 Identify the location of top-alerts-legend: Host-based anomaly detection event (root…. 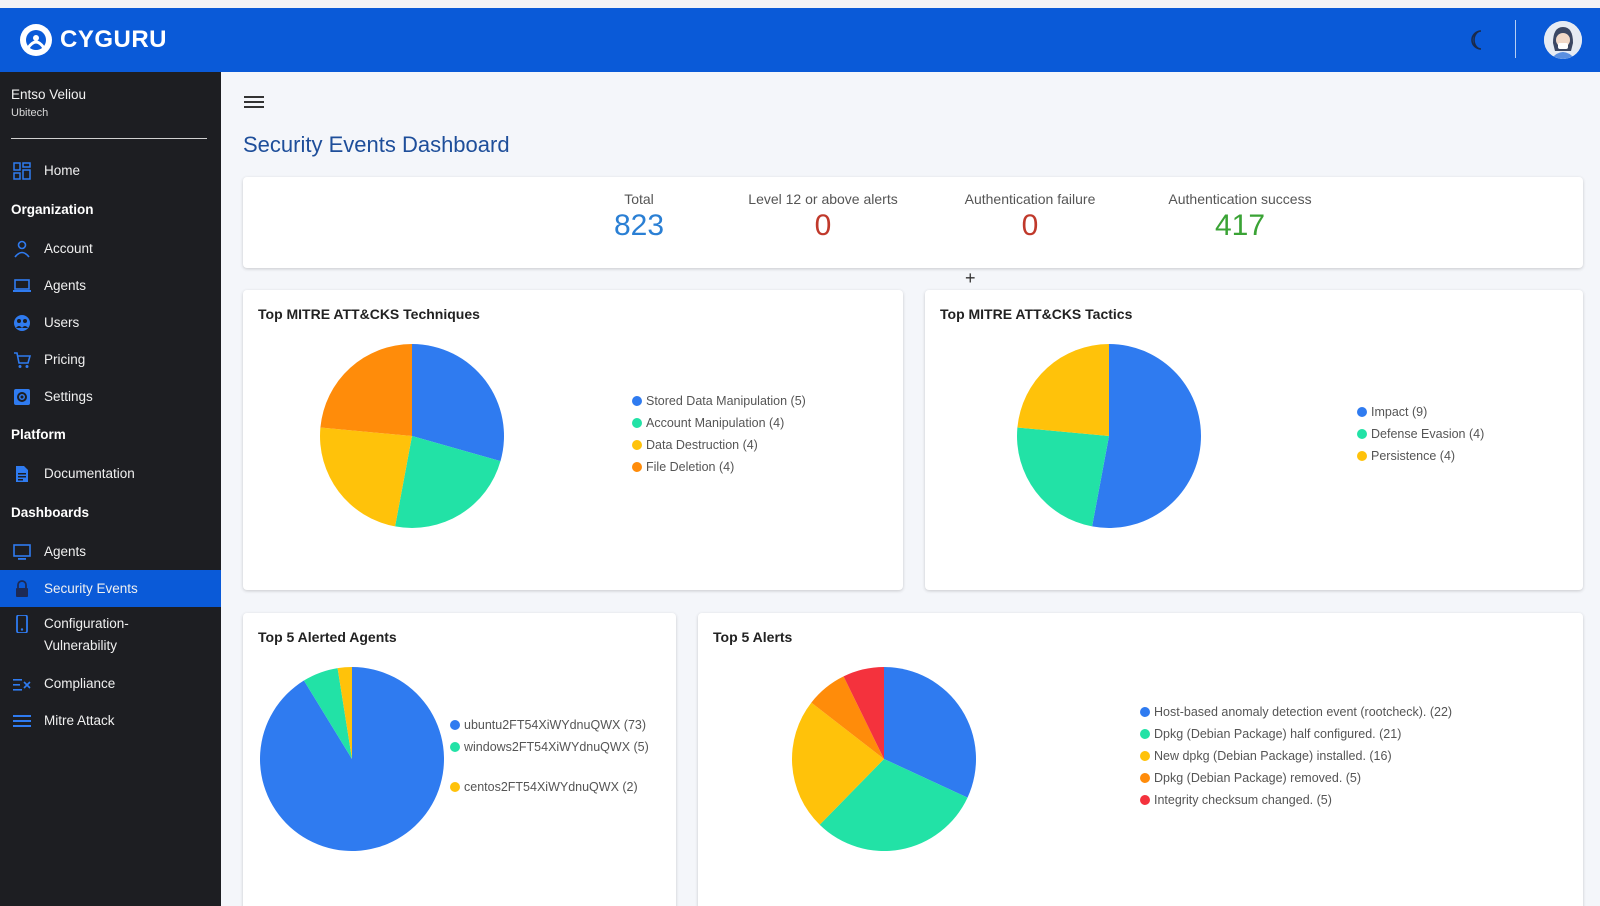
(1350, 759).